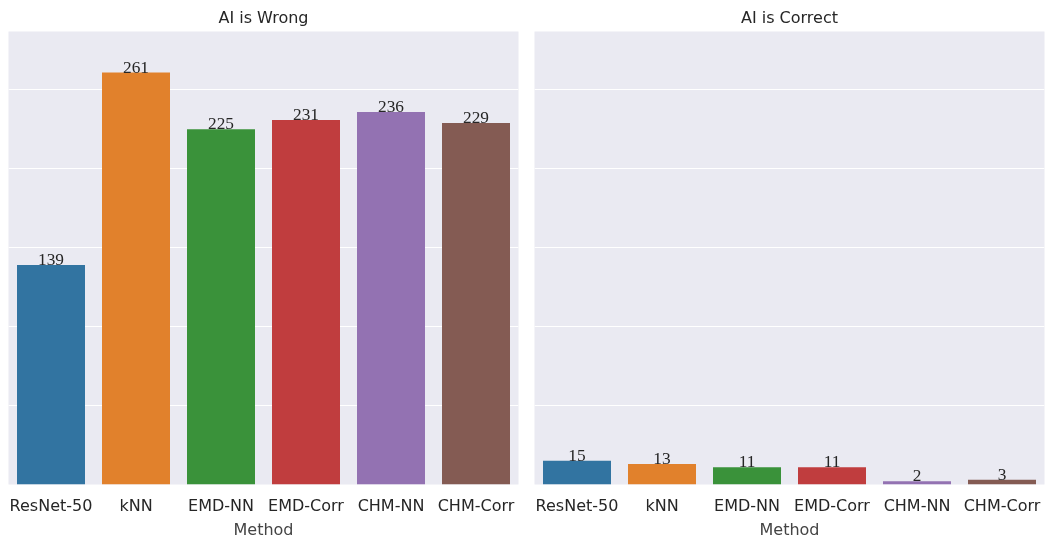 This screenshot has height=541, width=1053. Describe the element at coordinates (662, 458) in the screenshot. I see `data-label: 13` at that location.